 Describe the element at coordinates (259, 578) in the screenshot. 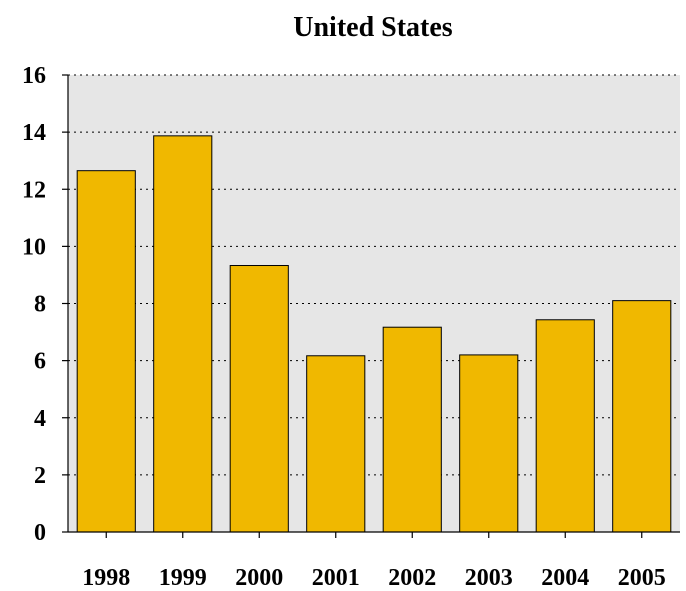

I see `x-tick-label: 2000` at that location.